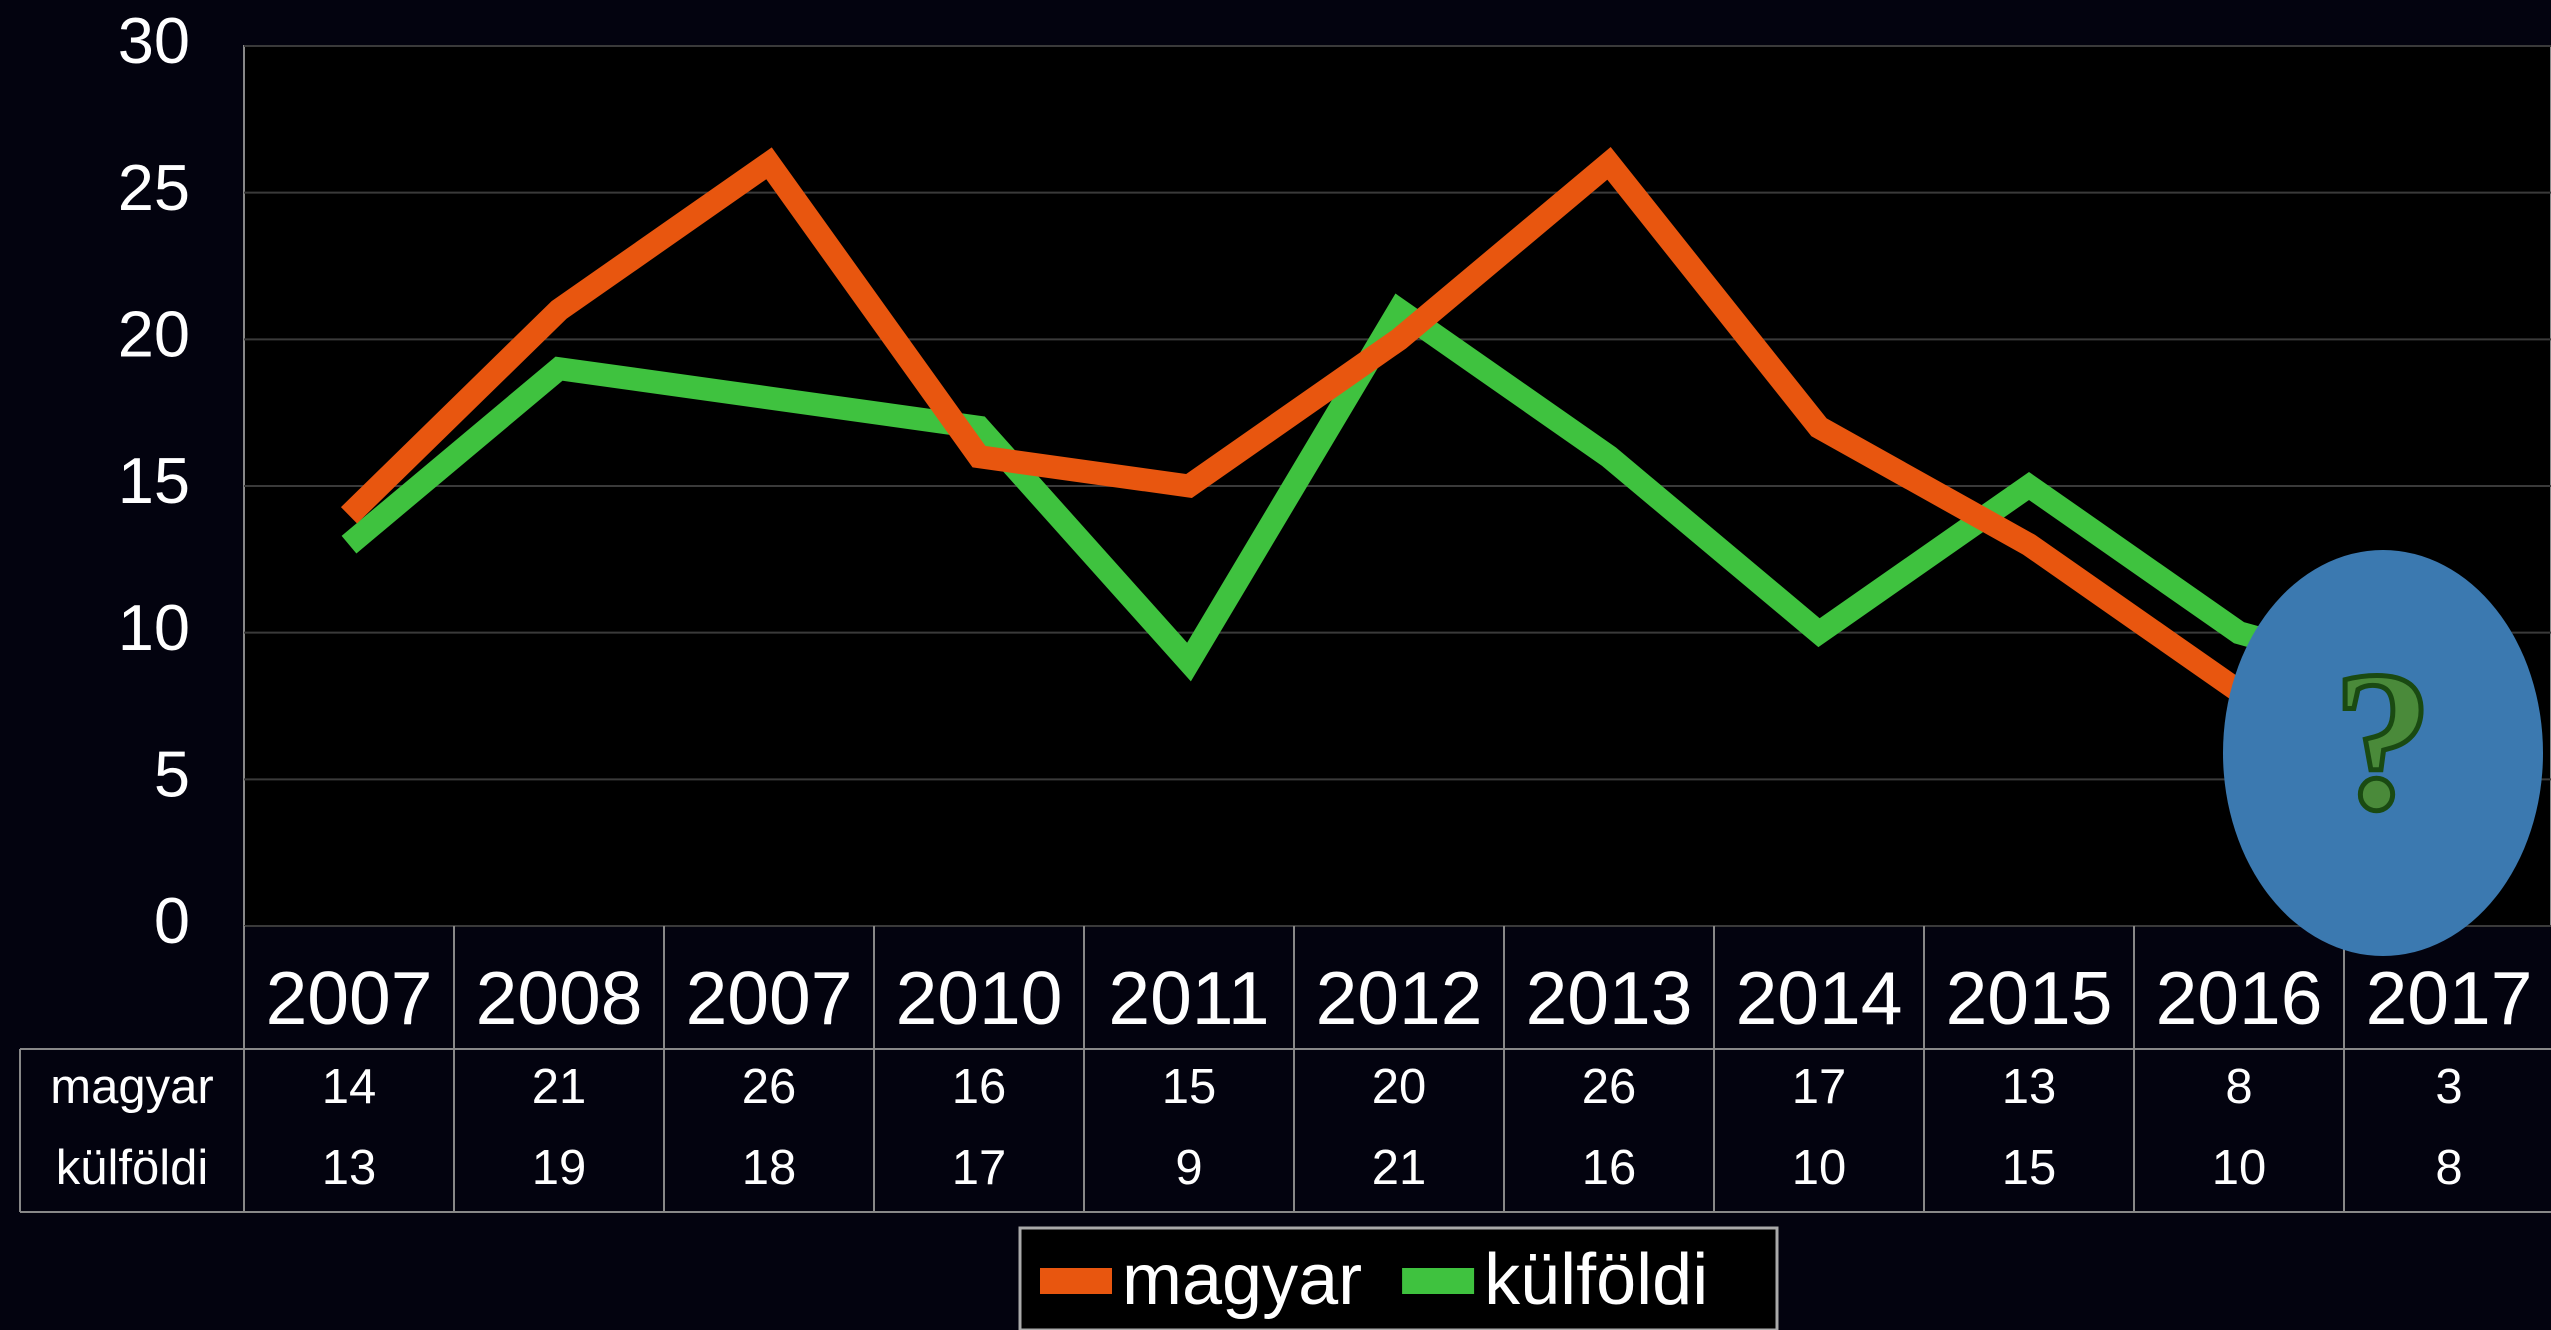  Describe the element at coordinates (154, 627) in the screenshot. I see `y-tick-label: 10` at that location.